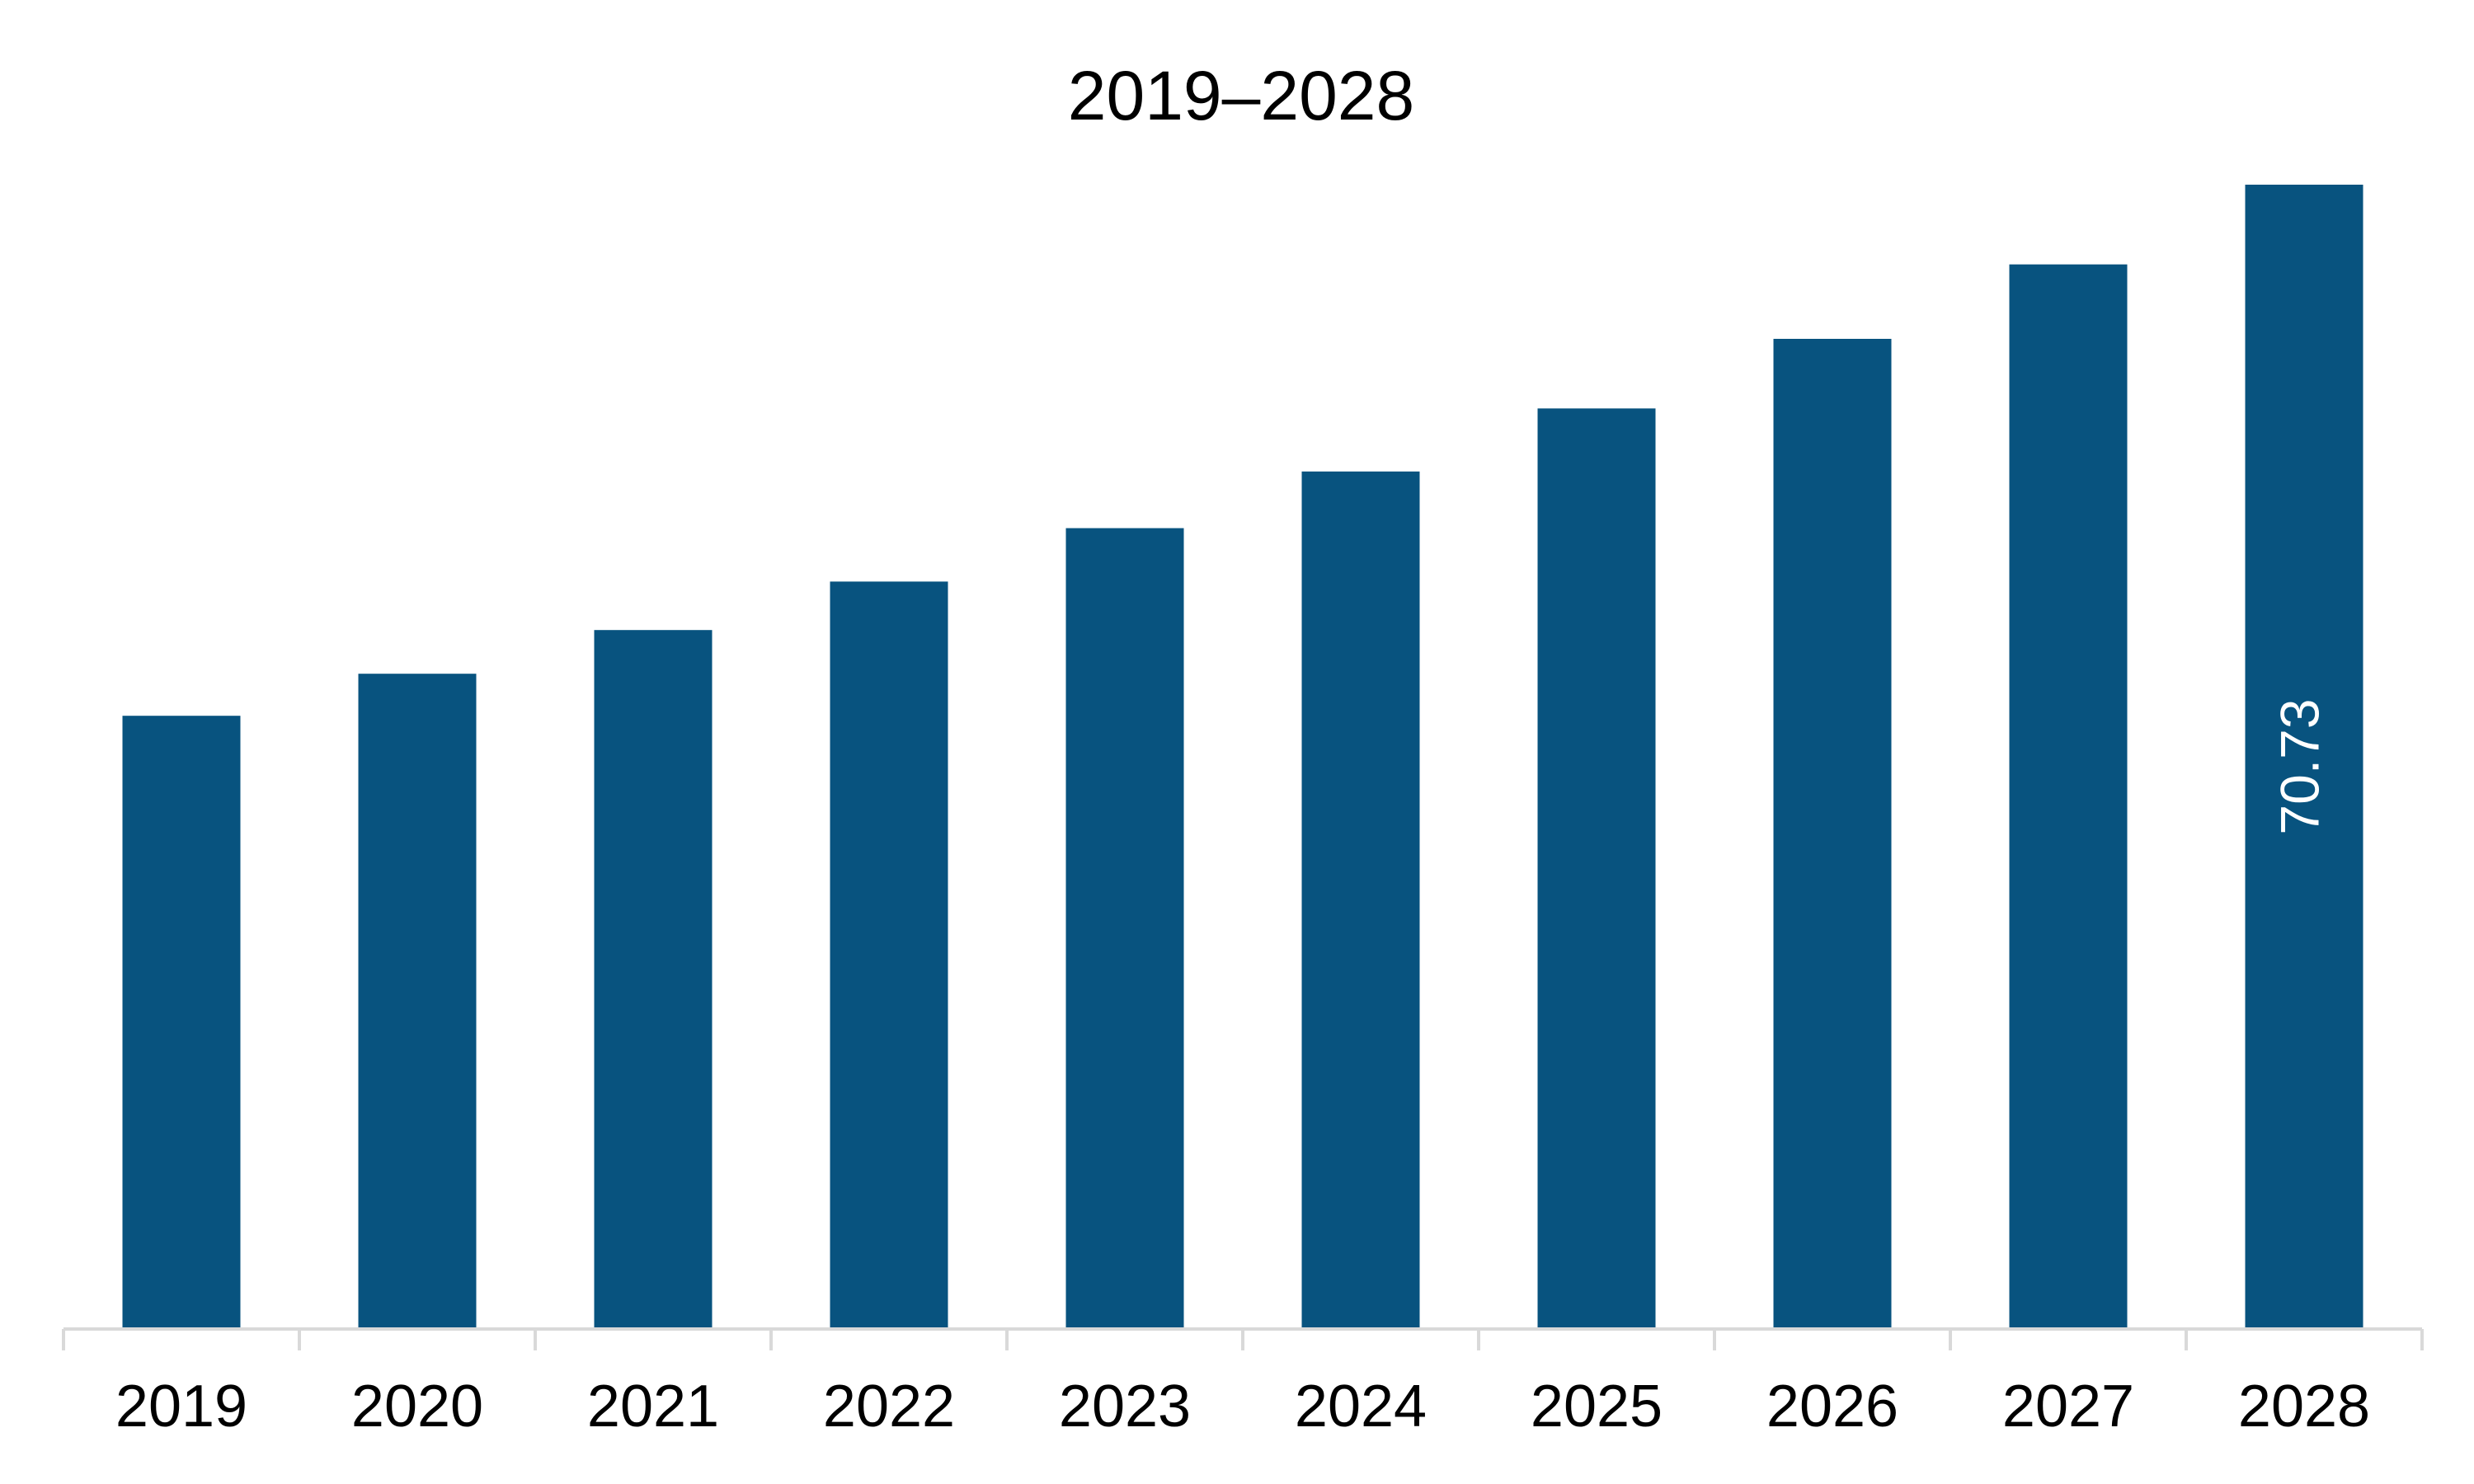  What do you see at coordinates (1241, 95) in the screenshot?
I see `chart-title: 2019–2028` at bounding box center [1241, 95].